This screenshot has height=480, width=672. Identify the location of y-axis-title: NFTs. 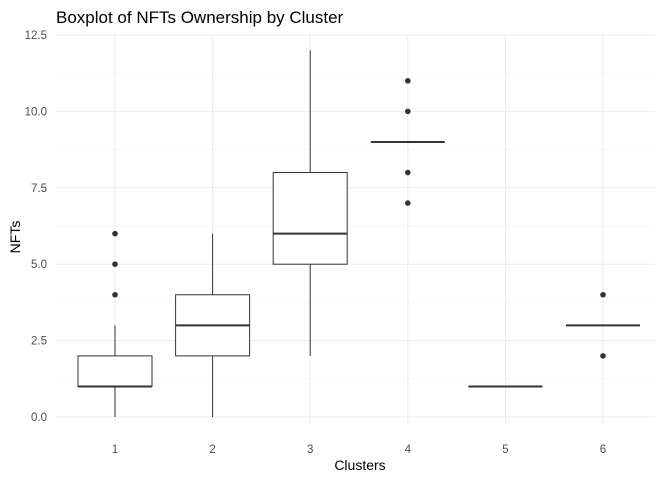
(15, 237).